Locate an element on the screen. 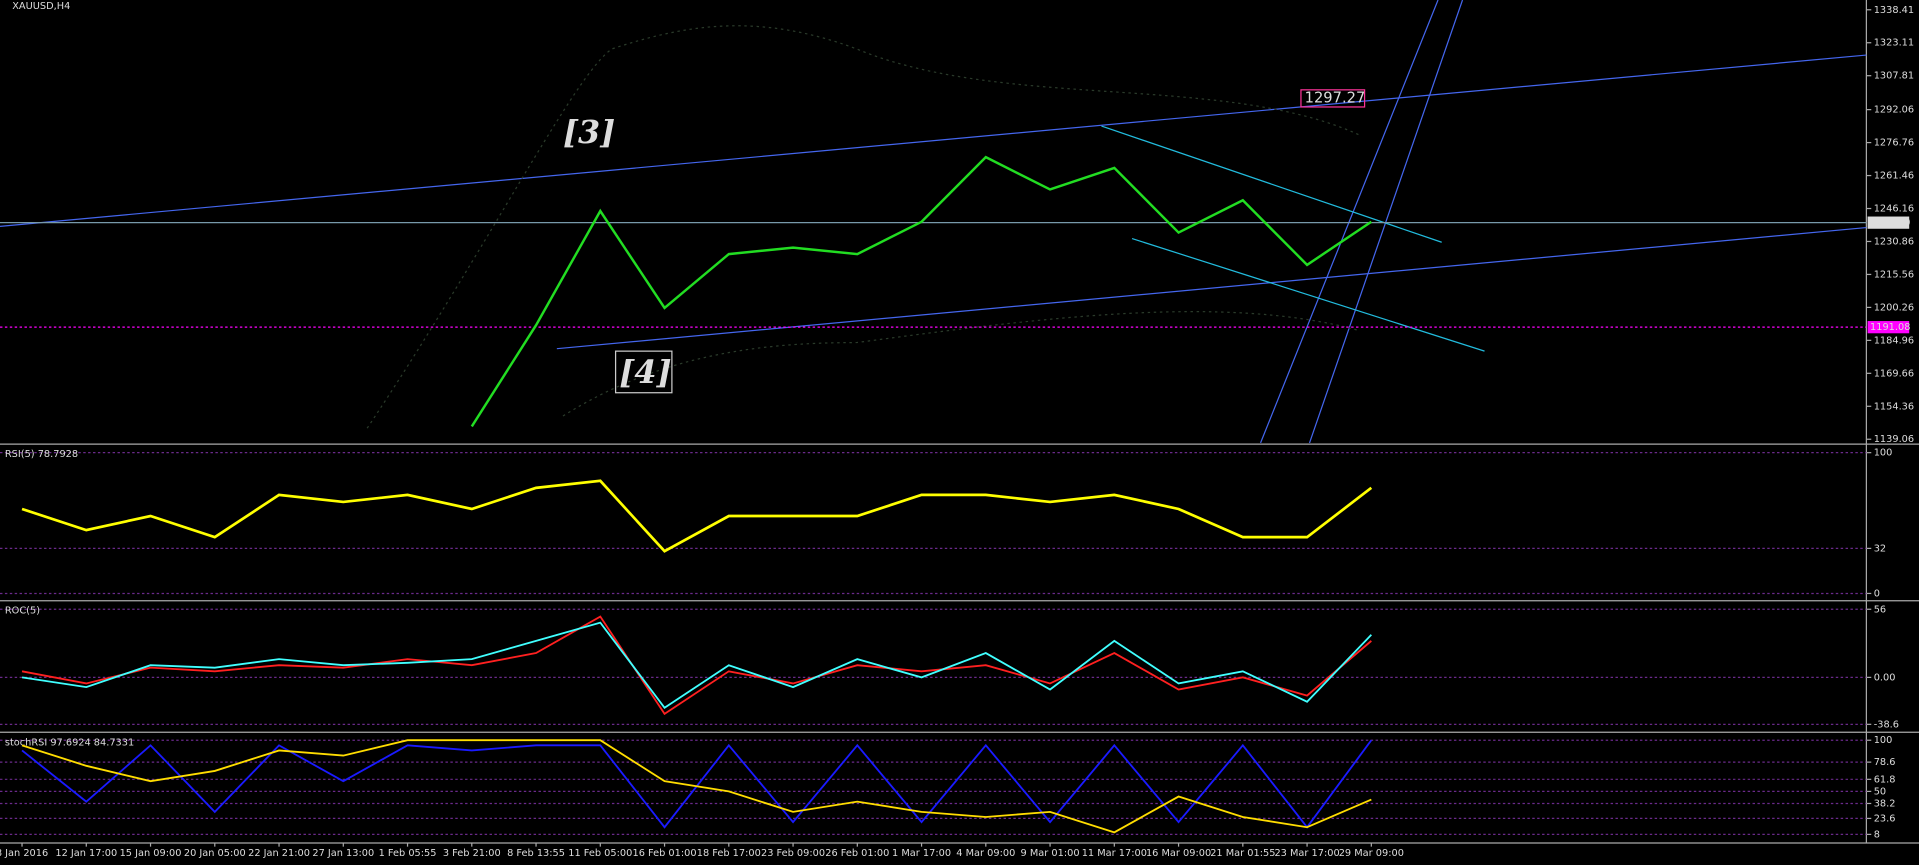 This screenshot has height=865, width=1919. x-tick-label: 11 Feb 05:00 is located at coordinates (600, 853).